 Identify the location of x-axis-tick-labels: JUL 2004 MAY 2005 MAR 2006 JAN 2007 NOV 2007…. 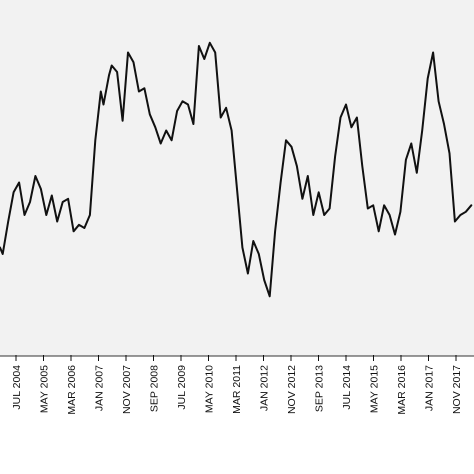
(237, 390).